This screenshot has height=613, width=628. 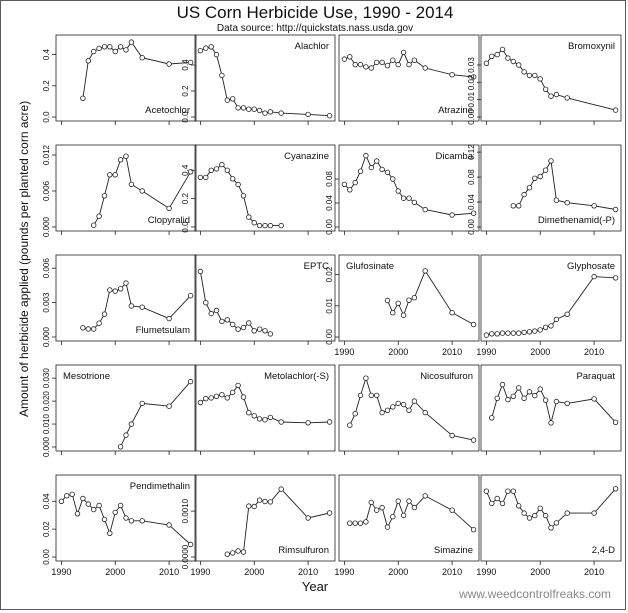 I want to click on panel-label-alachlor: Alachlor, so click(x=312, y=46).